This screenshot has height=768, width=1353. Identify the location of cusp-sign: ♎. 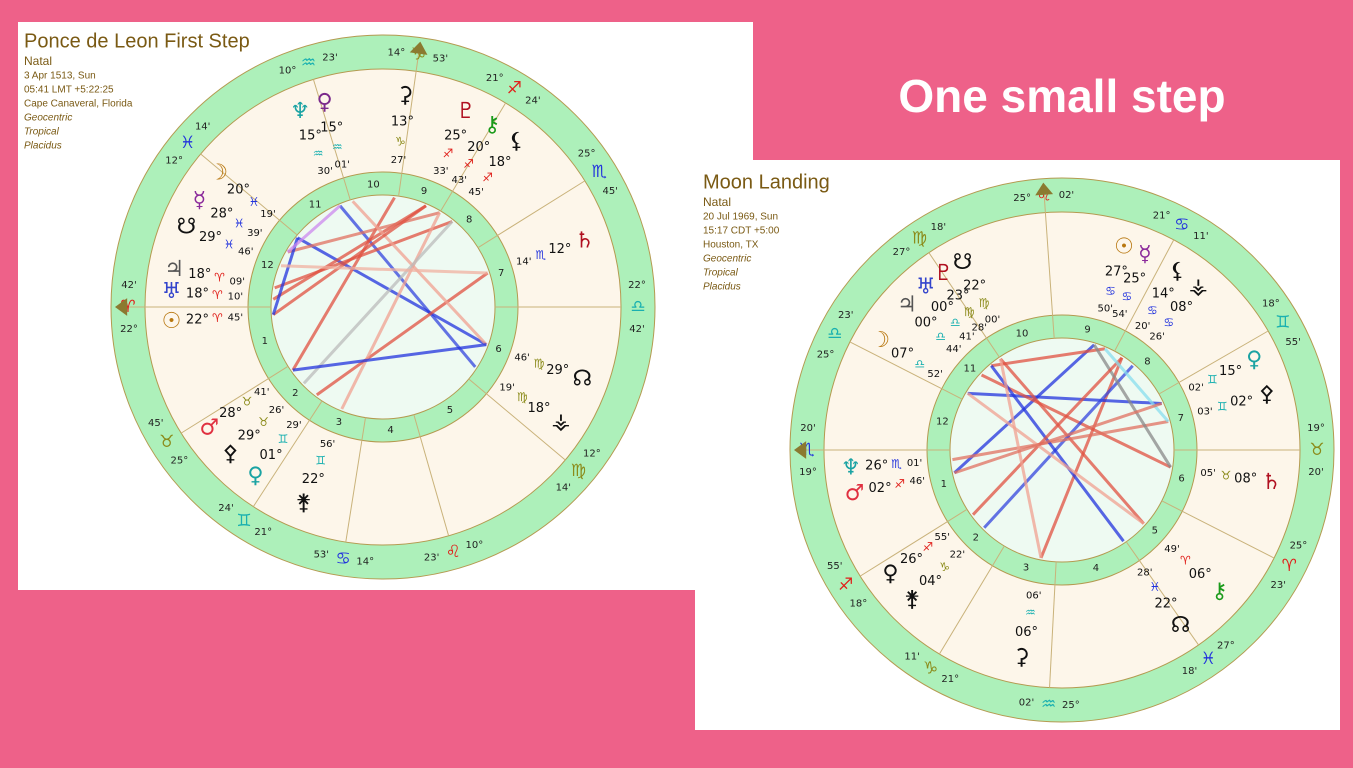
(834, 334).